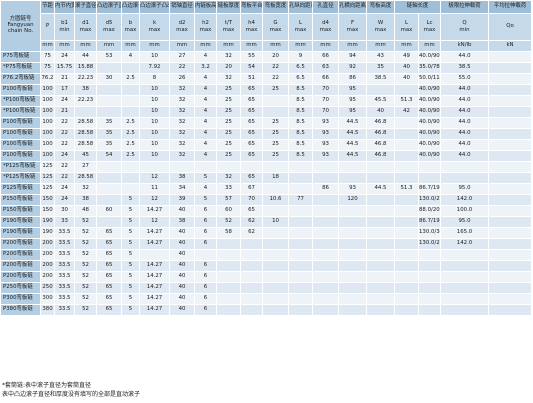 This screenshot has width=533, height=403. What do you see at coordinates (300, 156) in the screenshot?
I see `table-cell: 8.5` at bounding box center [300, 156].